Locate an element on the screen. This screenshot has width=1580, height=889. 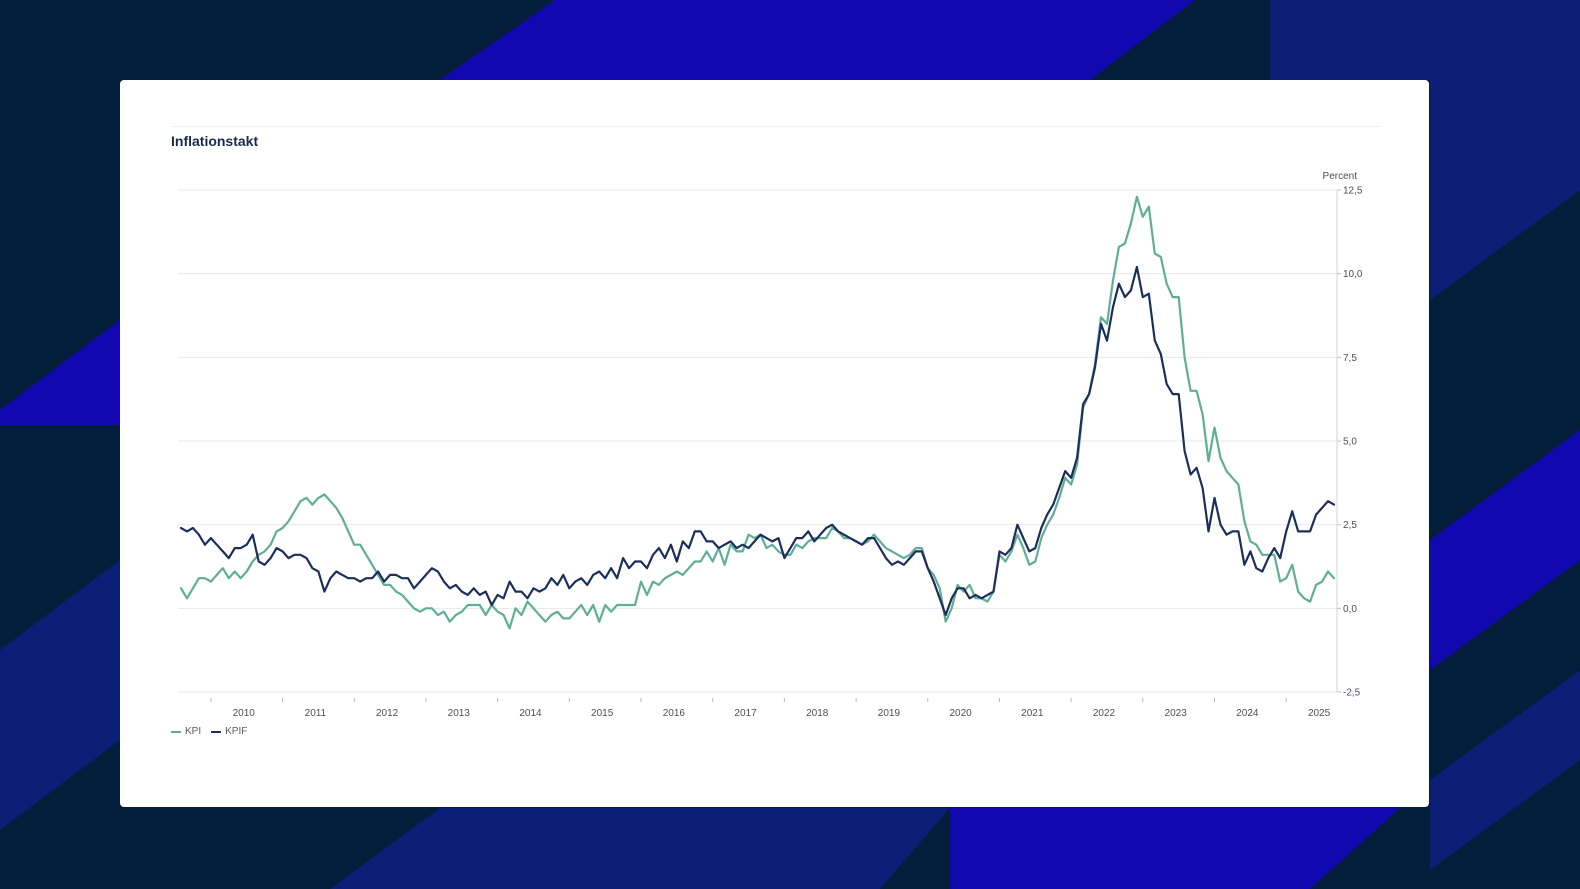
stripe-left is located at coordinates (60, 372).